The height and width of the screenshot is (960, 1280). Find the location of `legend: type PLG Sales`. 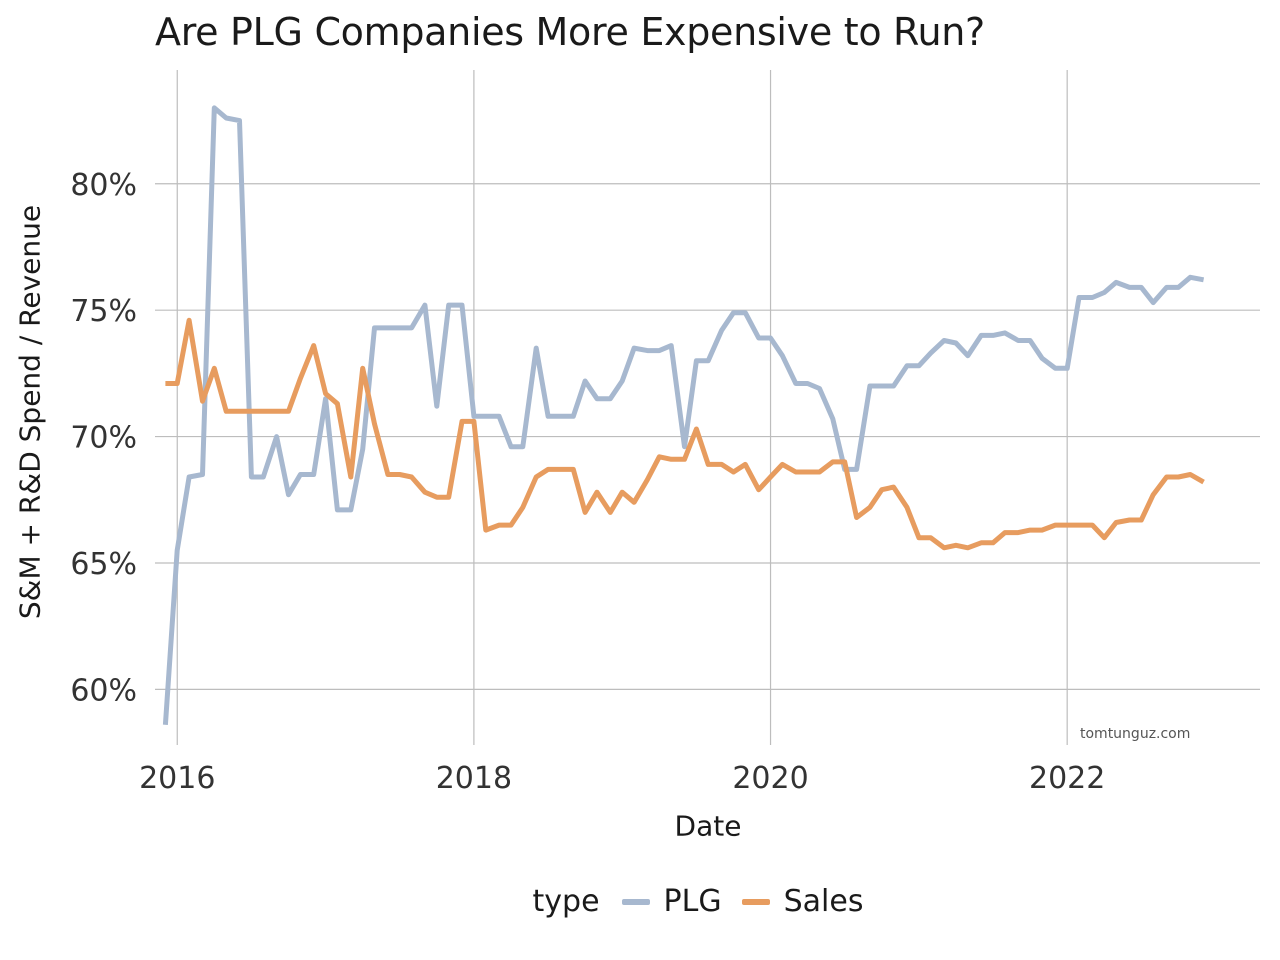

legend: type PLG Sales is located at coordinates (640, 901).